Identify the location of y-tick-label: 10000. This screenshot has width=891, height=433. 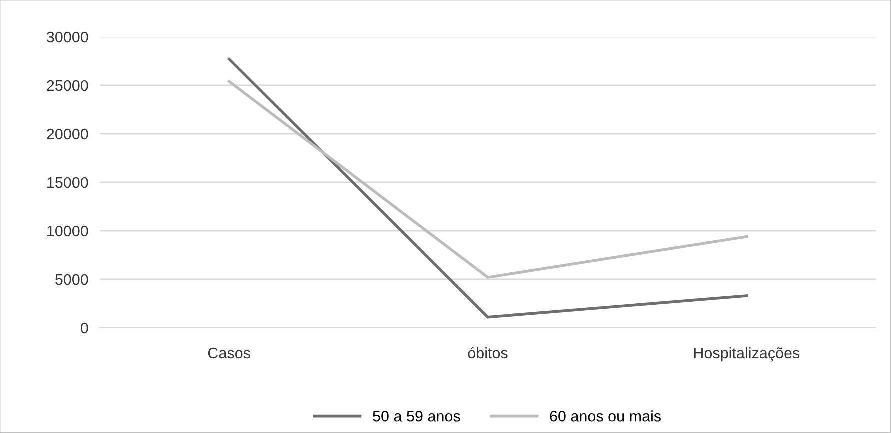
(68, 231).